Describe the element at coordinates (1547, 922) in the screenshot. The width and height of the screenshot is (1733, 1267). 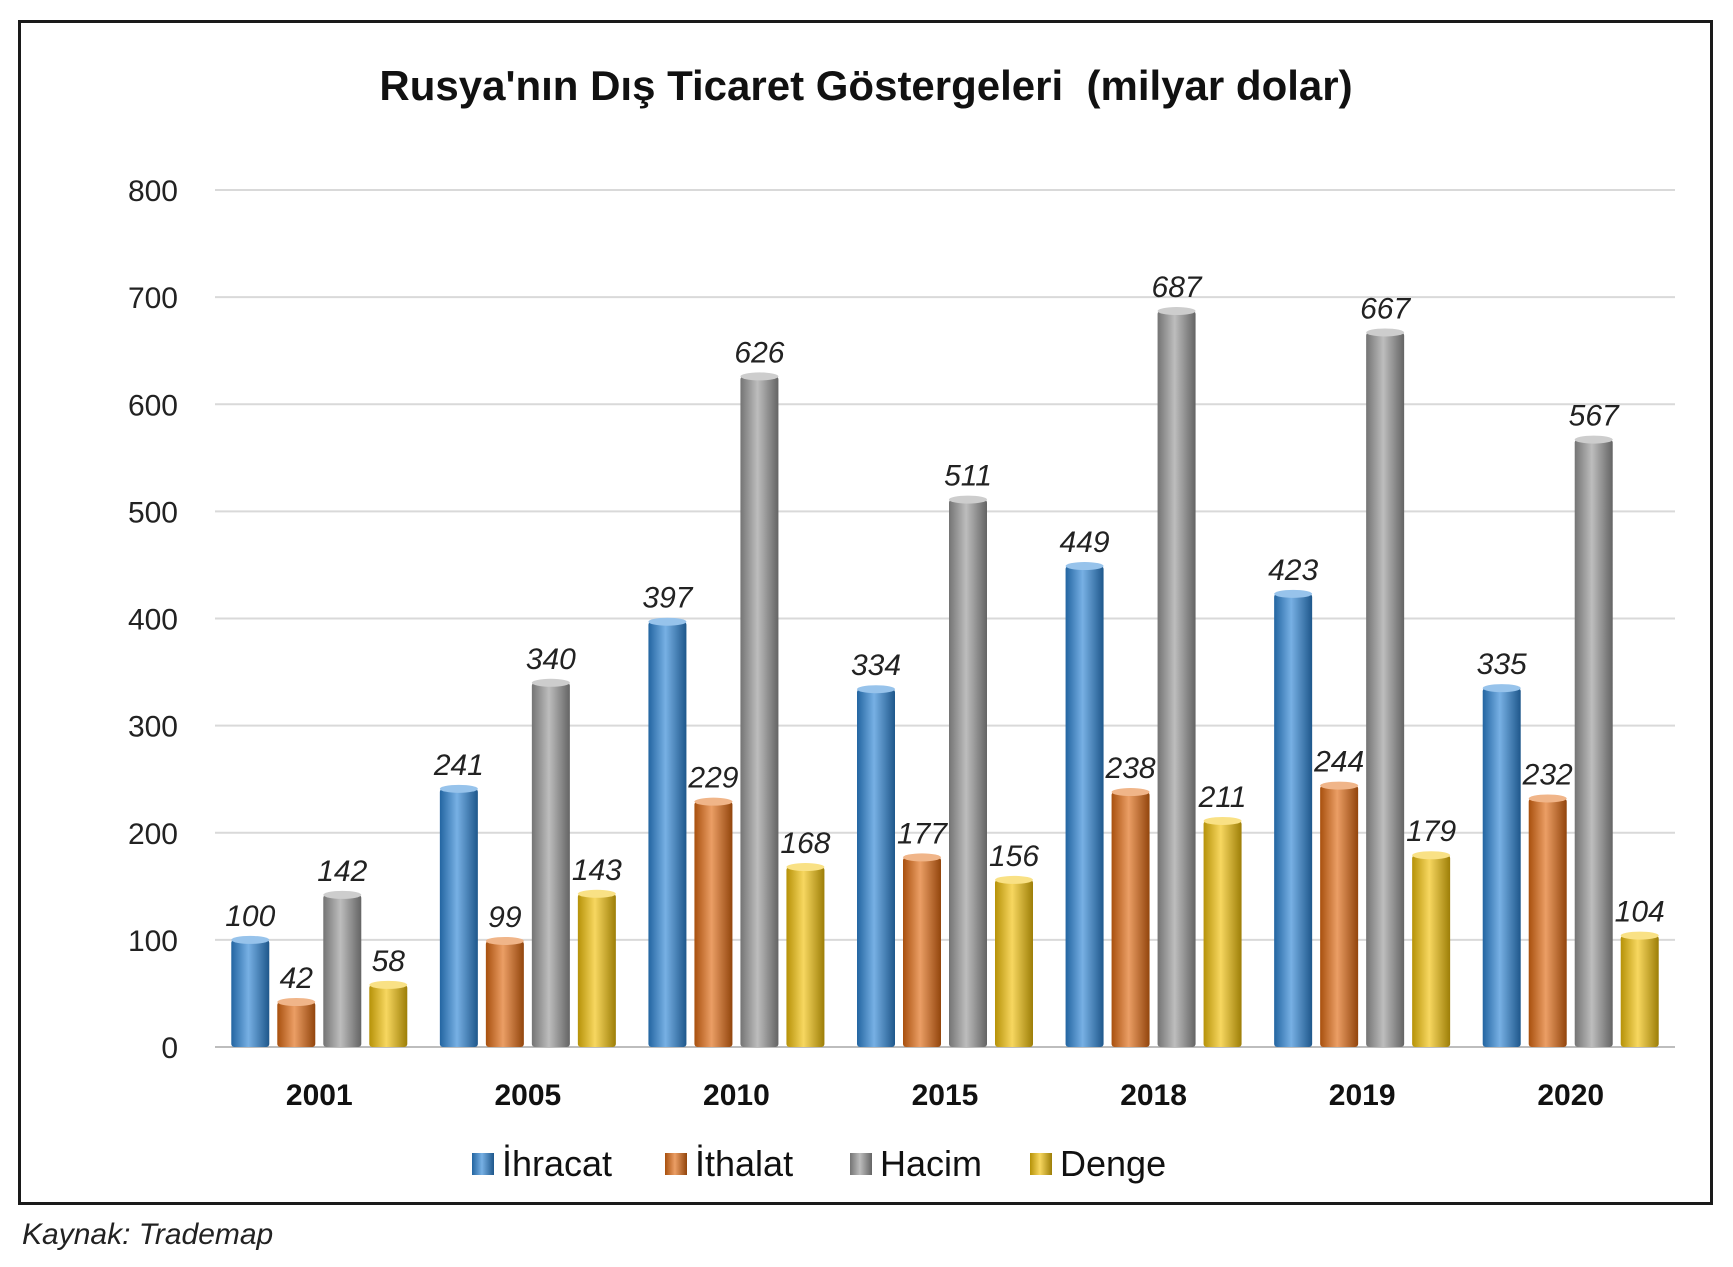
I see `bar-İthalat-2020` at that location.